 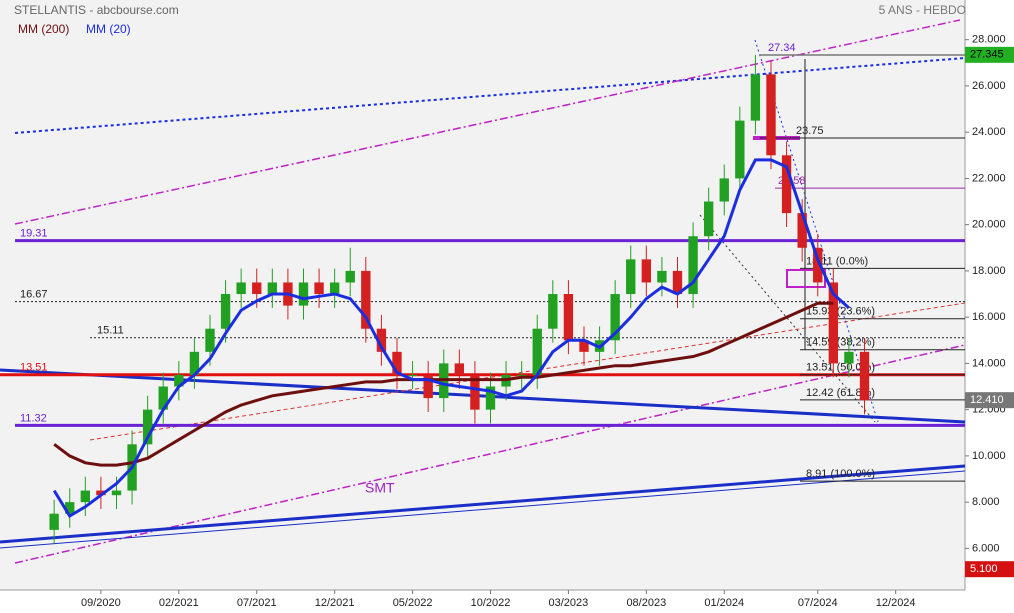 What do you see at coordinates (34, 234) in the screenshot?
I see `level-label: 19.31` at bounding box center [34, 234].